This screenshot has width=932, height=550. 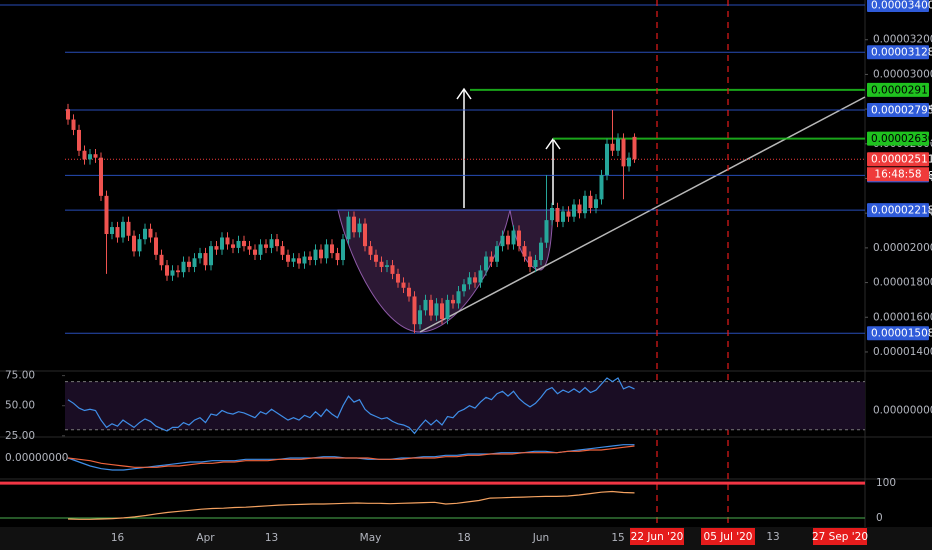 What do you see at coordinates (901, 90) in the screenshot?
I see `level-label: 0.00002911` at bounding box center [901, 90].